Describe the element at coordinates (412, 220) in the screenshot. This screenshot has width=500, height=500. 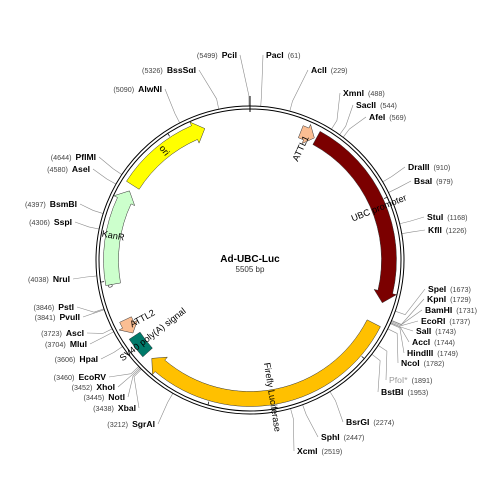
I see `leader-stui` at that location.